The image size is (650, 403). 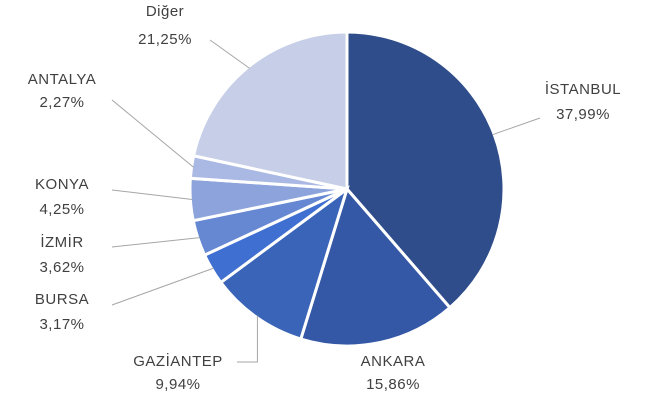 I want to click on slice-label: İSTANBUL, so click(x=583, y=89).